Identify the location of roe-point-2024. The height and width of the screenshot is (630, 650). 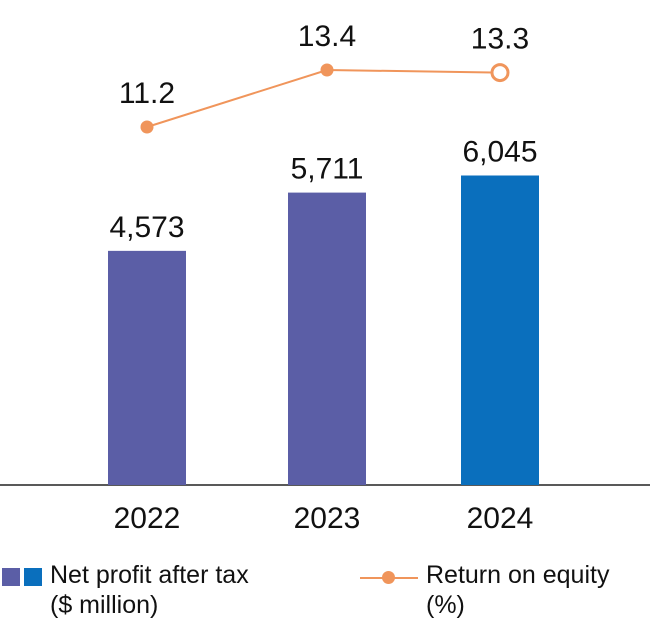
(500, 73).